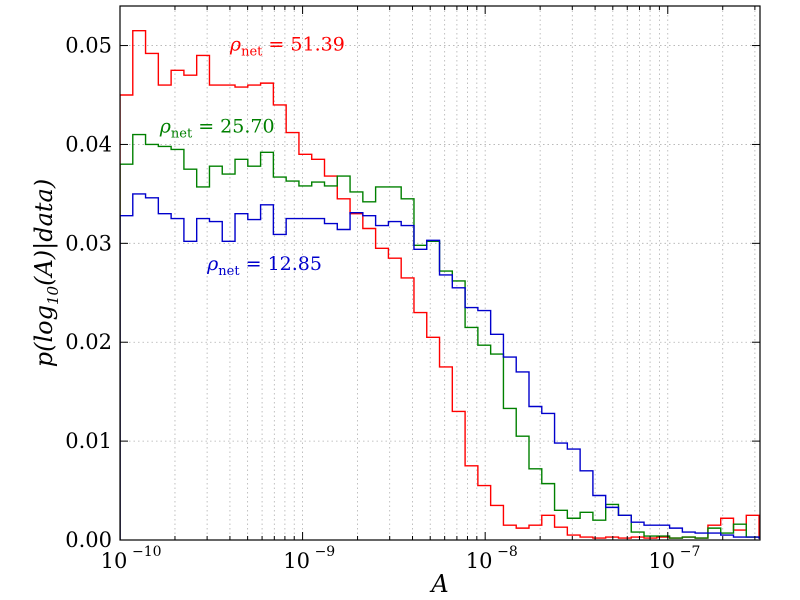  Describe the element at coordinates (88, 243) in the screenshot. I see `y-tick-label: 0.03` at that location.